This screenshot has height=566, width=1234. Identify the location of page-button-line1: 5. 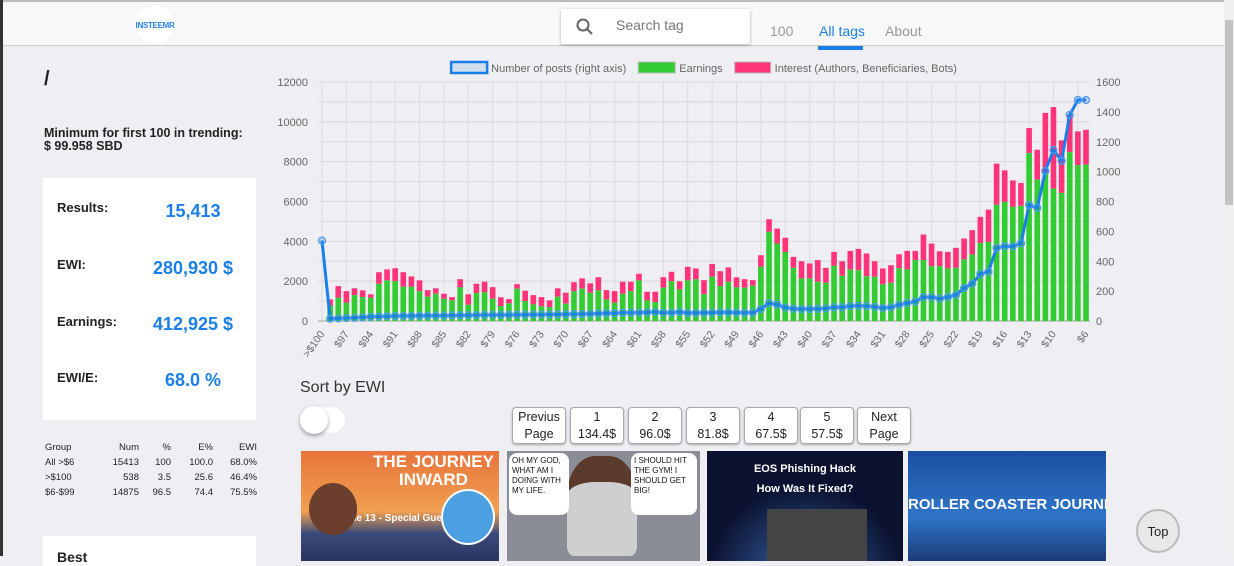
(827, 417).